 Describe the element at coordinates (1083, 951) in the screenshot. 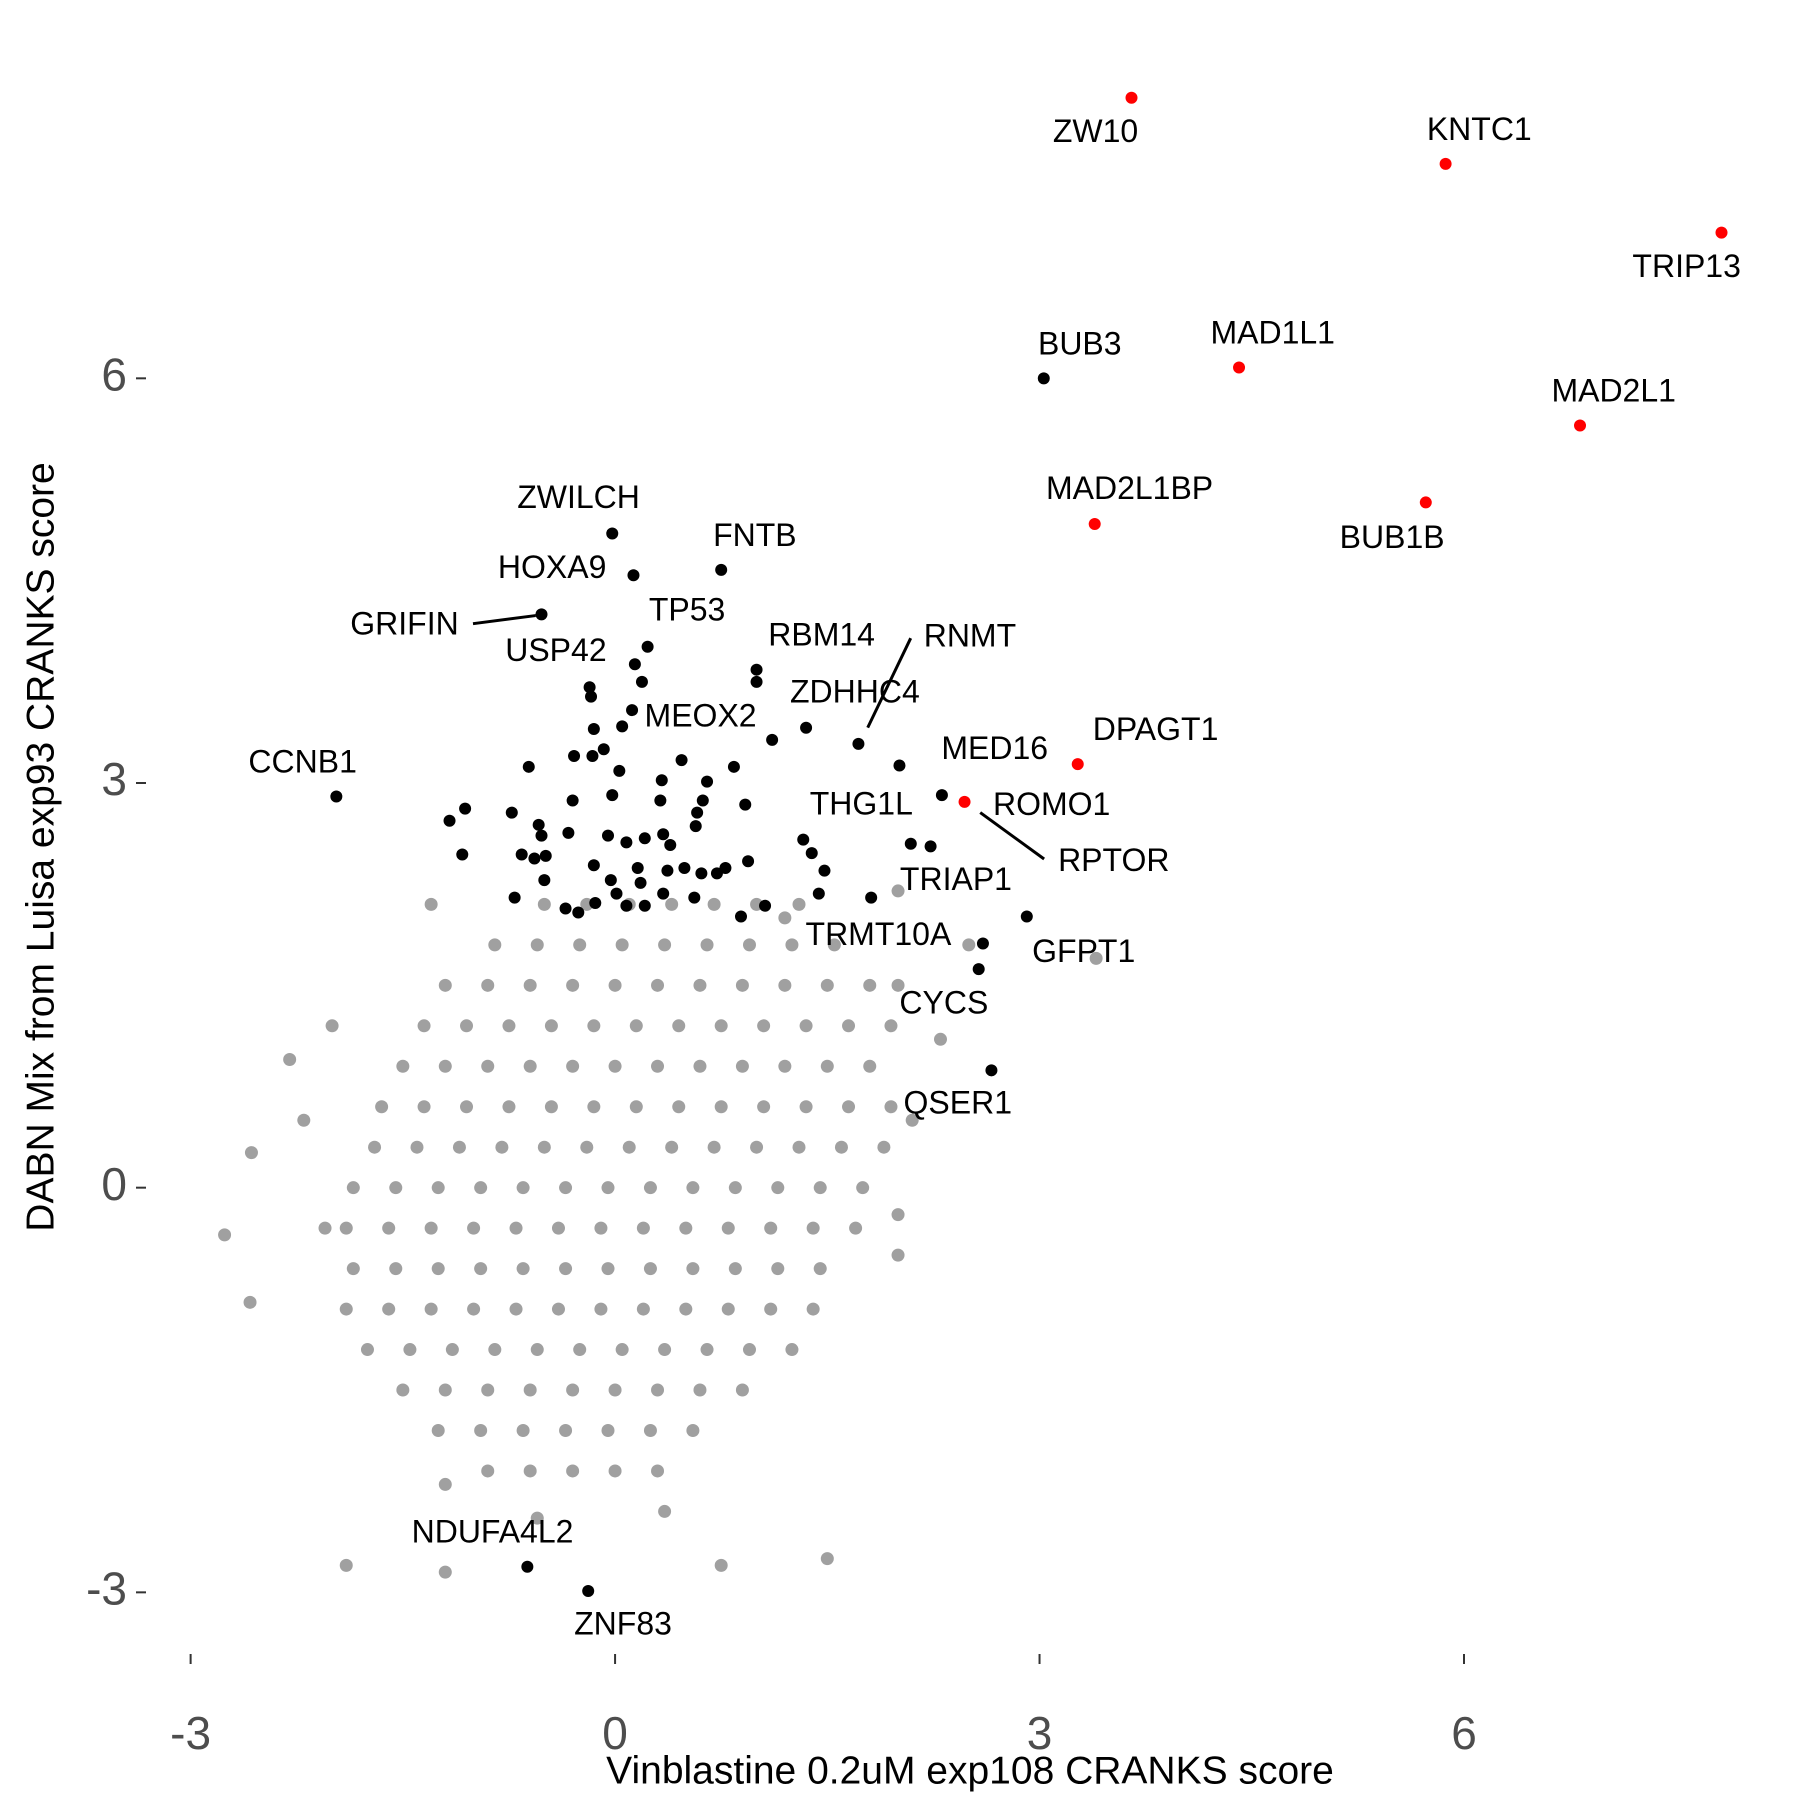

I see `point-label: GFPT1` at that location.